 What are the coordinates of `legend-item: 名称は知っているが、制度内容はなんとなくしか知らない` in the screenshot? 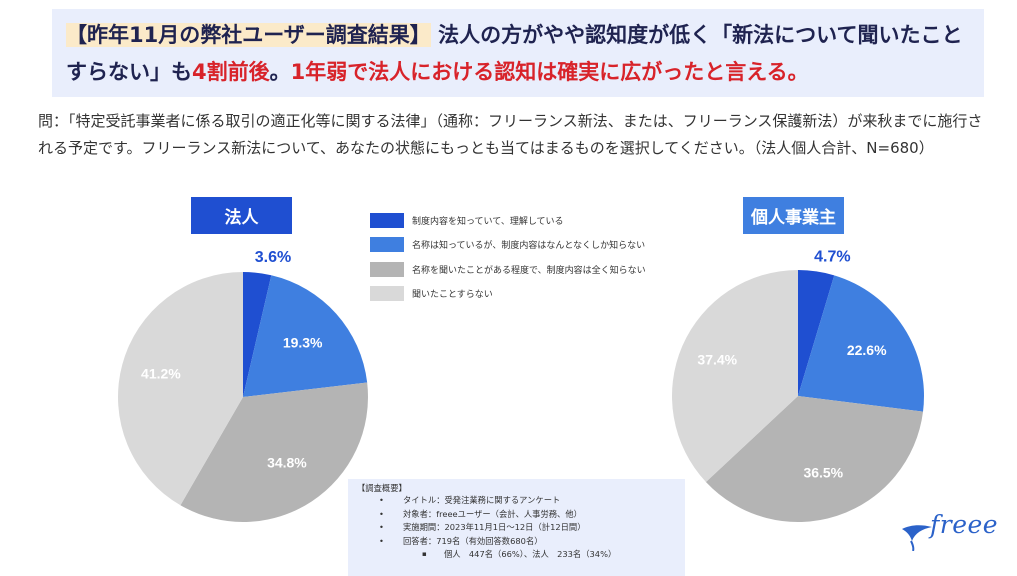 It's located at (508, 245).